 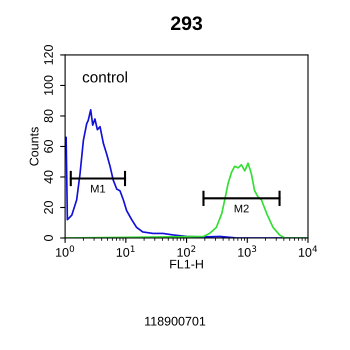 What do you see at coordinates (34, 146) in the screenshot?
I see `y-axis-title: Counts` at bounding box center [34, 146].